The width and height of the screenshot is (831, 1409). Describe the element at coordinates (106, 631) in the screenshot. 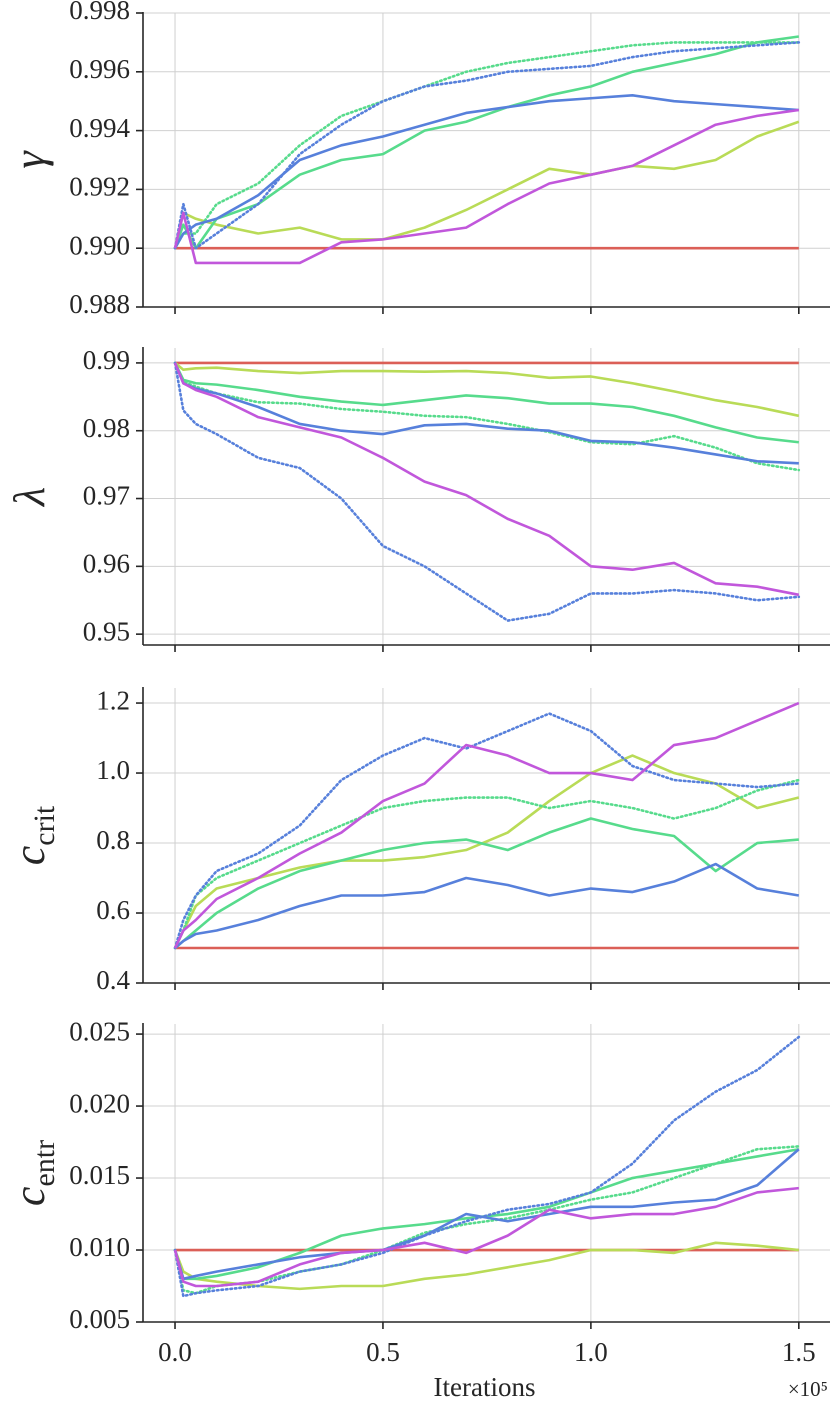

I see `y-tick-label: 0.95` at that location.